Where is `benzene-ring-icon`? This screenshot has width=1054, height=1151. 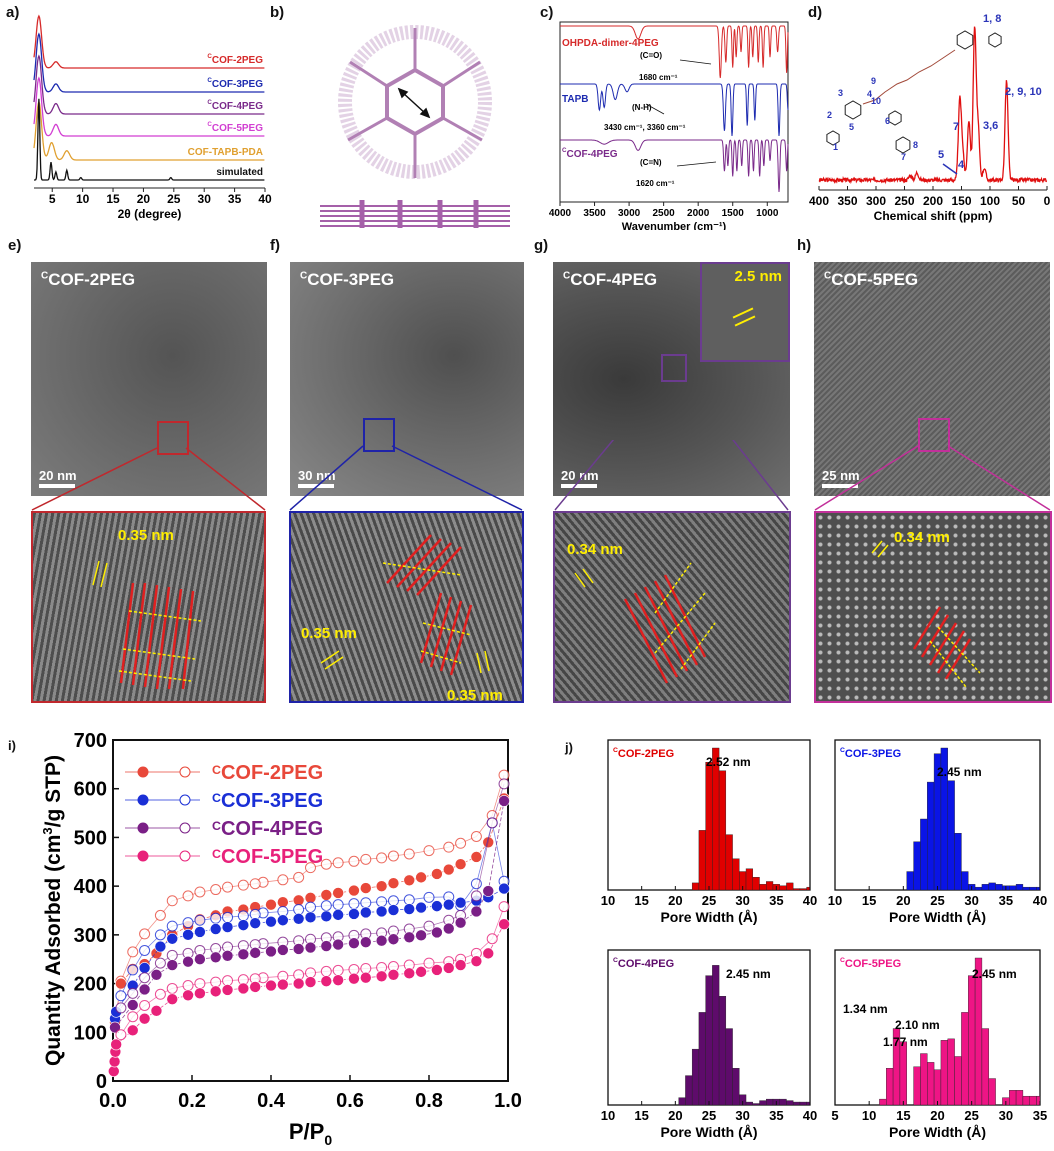 benzene-ring-icon is located at coordinates (903, 145).